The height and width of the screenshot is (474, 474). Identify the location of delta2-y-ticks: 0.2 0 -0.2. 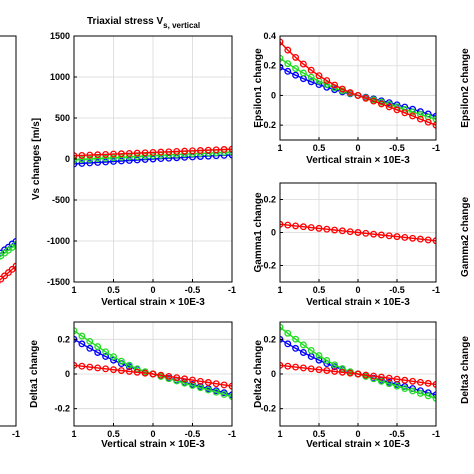
(271, 374).